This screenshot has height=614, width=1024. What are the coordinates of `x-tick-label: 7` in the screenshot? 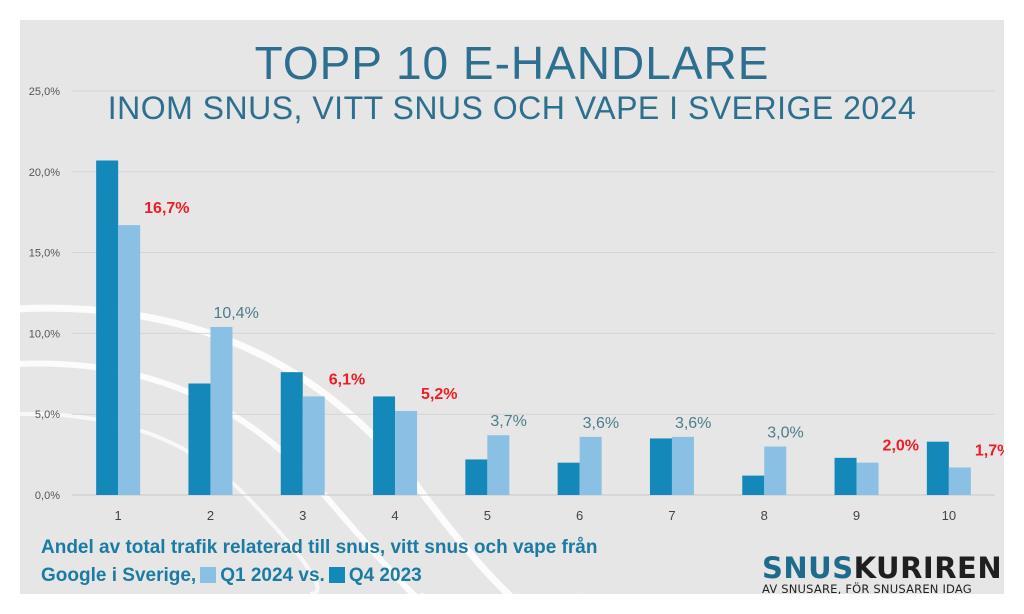 It's located at (671, 515).